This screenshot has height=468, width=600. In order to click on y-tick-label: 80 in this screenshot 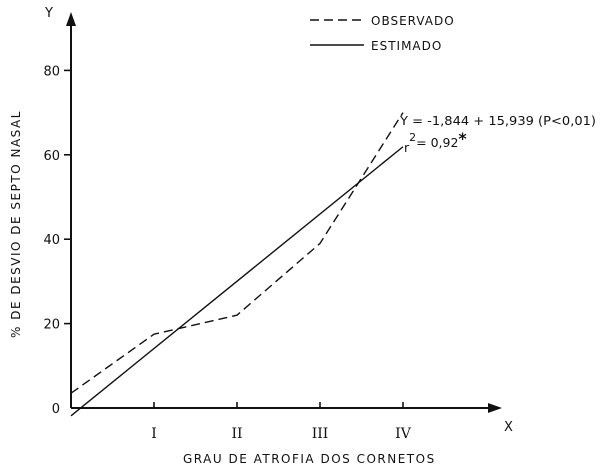, I will do `click(51, 71)`.